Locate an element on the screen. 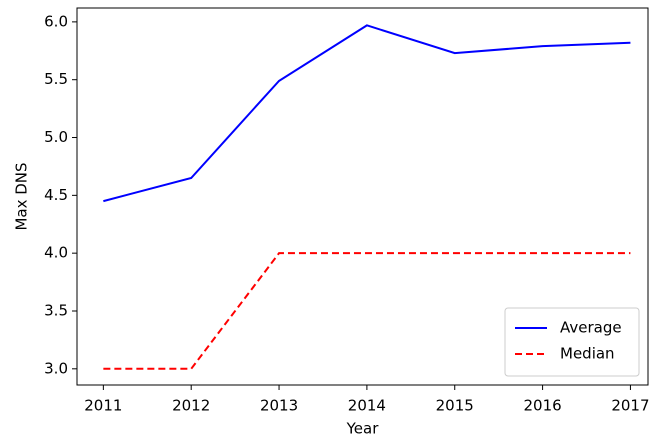 Image resolution: width=652 pixels, height=441 pixels. y-axis-label: Max DNS is located at coordinates (22, 196).